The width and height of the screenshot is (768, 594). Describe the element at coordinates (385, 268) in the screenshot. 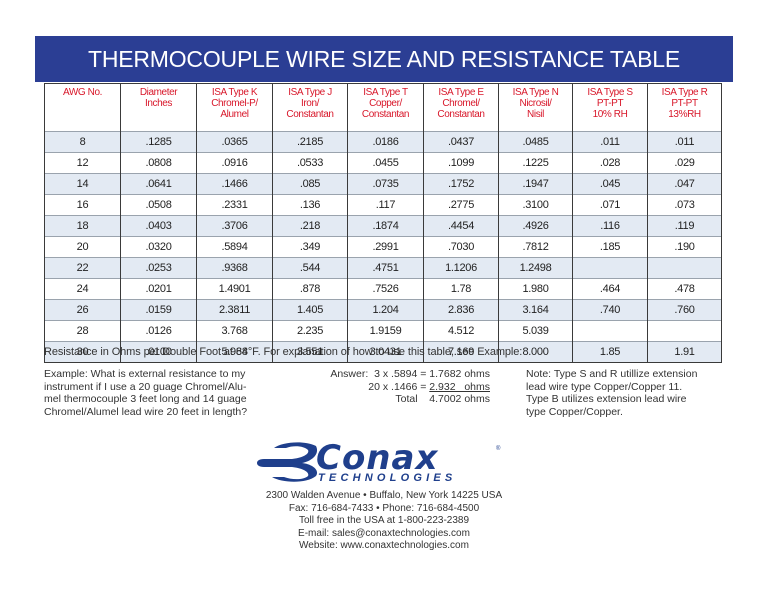

I see `table-cell: .4751` at that location.